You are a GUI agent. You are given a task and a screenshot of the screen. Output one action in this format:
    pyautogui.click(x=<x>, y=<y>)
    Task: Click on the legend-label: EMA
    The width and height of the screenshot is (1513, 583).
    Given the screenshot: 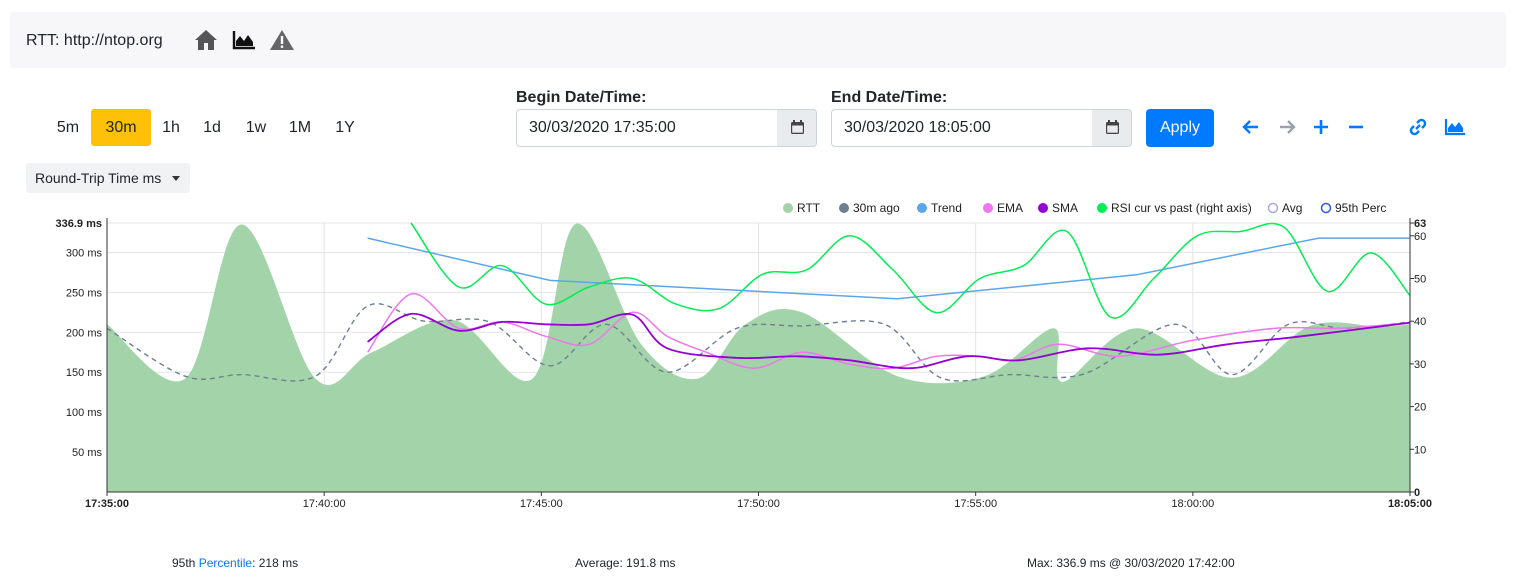 What is the action you would take?
    pyautogui.click(x=1010, y=208)
    